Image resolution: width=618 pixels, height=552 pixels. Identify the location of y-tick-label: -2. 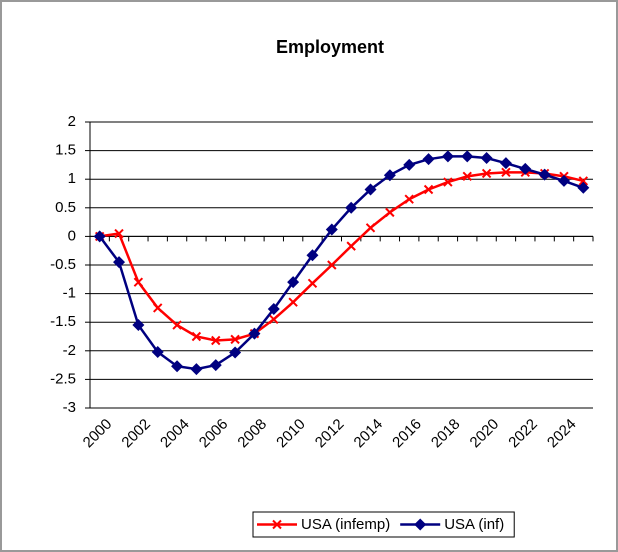
(69, 350).